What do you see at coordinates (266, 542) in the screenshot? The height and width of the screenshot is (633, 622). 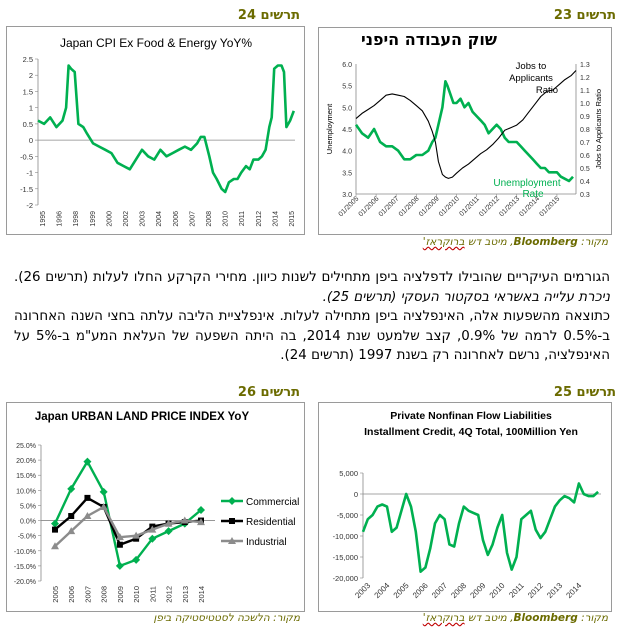 I see `legend-label: Industrial` at bounding box center [266, 542].